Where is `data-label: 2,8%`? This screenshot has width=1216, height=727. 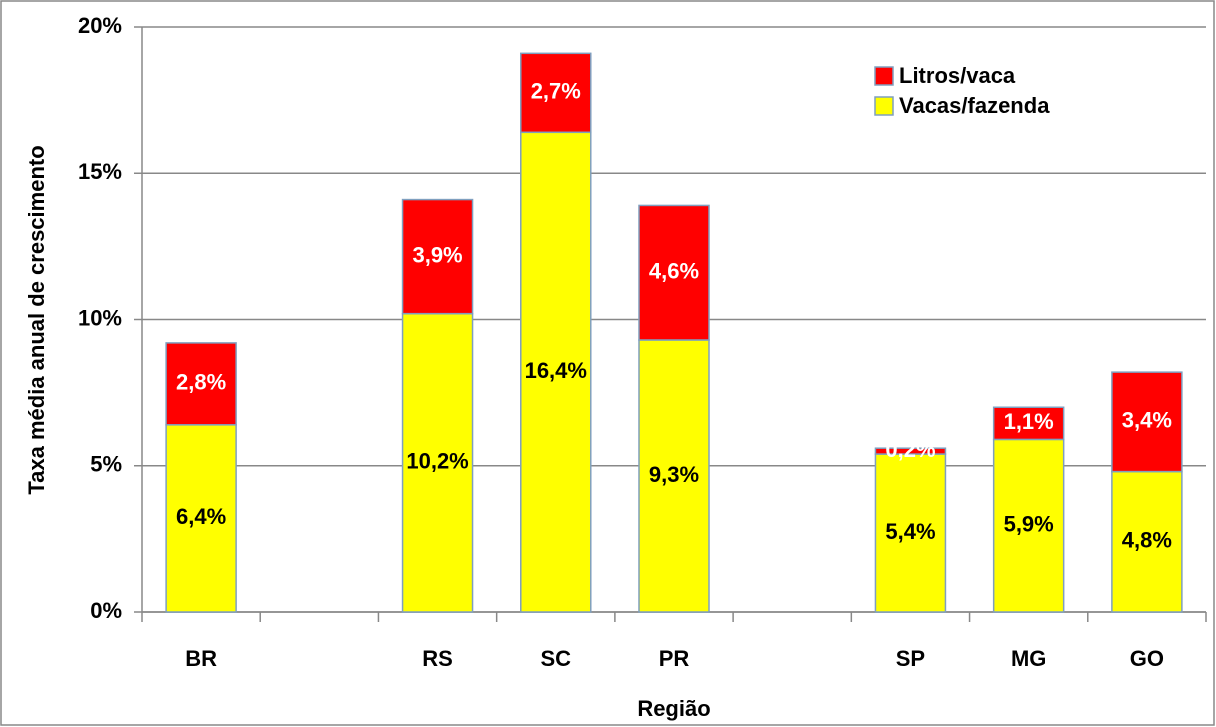 data-label: 2,8% is located at coordinates (201, 382).